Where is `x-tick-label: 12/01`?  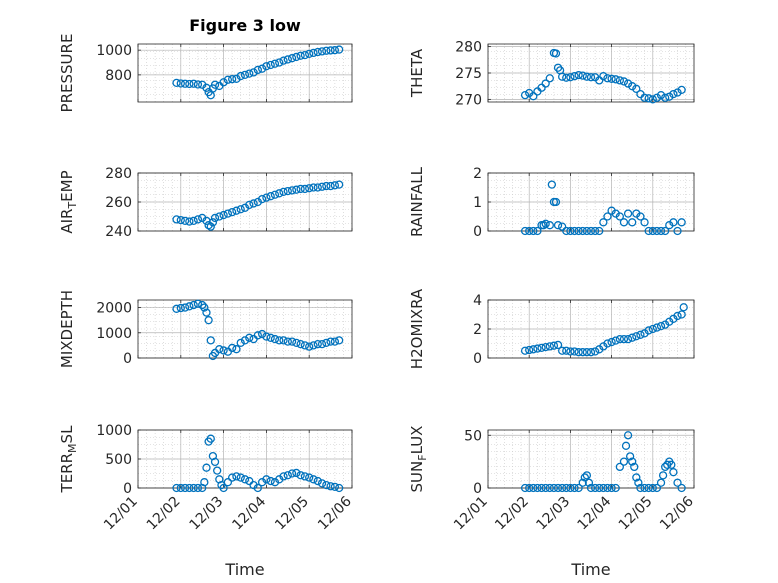 x-tick-label: 12/01 is located at coordinates (121, 514).